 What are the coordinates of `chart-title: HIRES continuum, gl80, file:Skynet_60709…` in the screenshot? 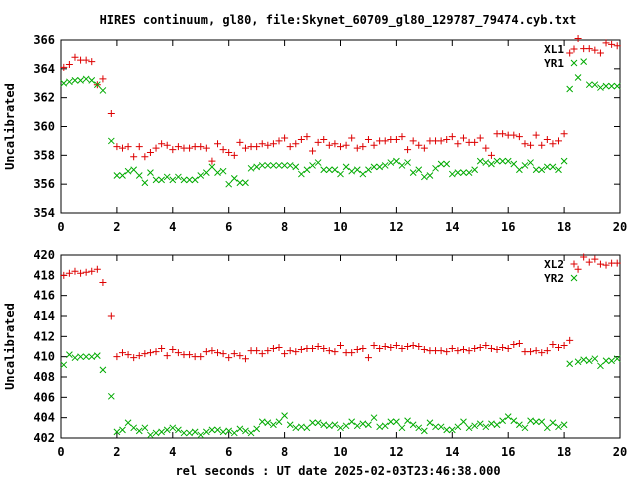 It's located at (338, 20).